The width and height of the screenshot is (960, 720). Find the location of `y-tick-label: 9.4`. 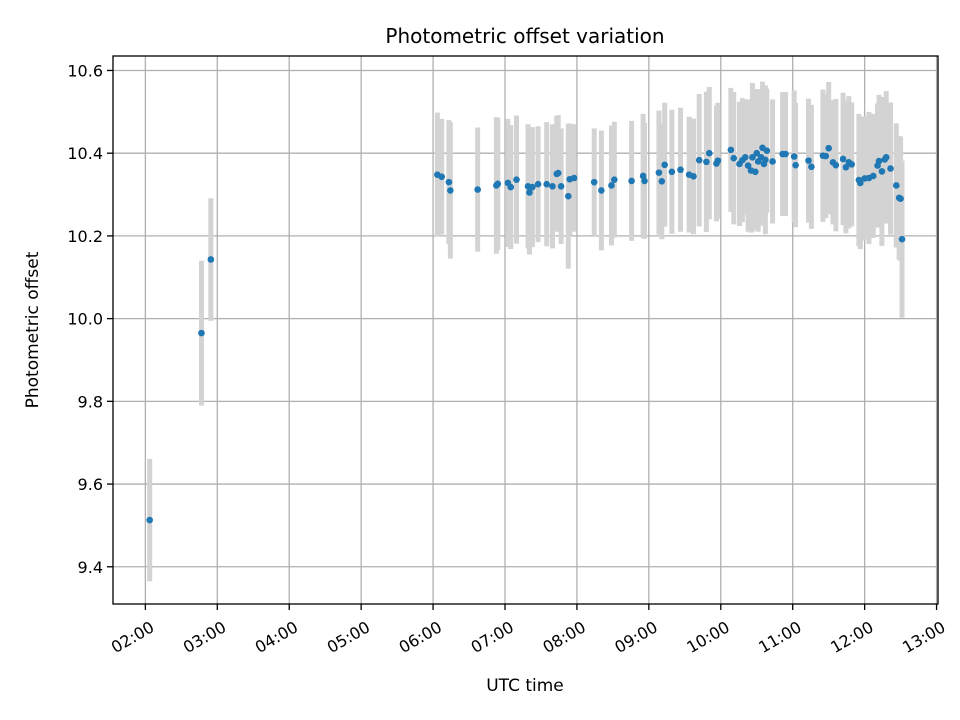

y-tick-label: 9.4 is located at coordinates (90, 567).